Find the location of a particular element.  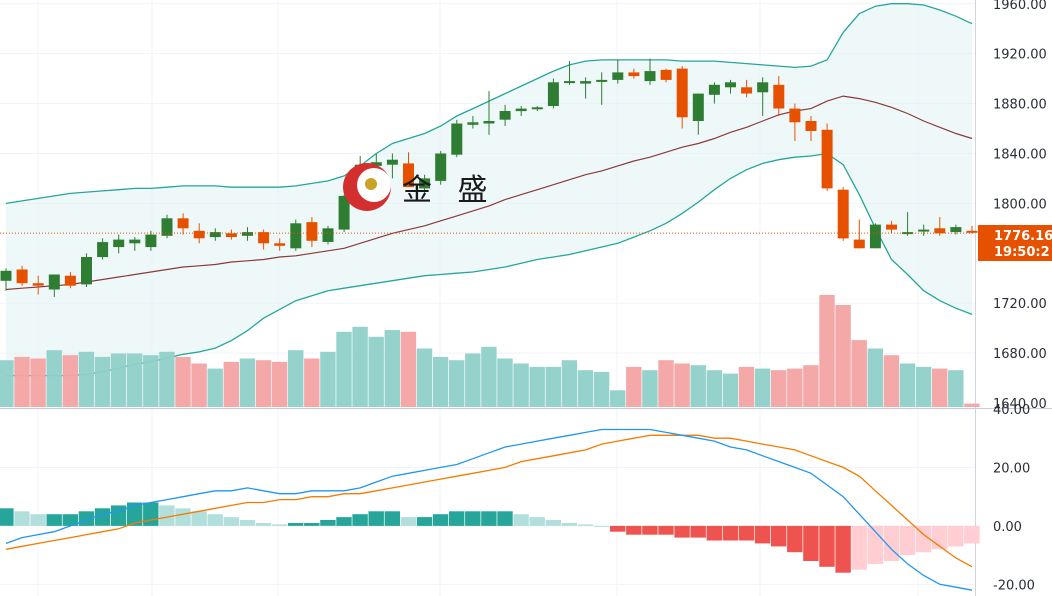

price-tick-label: 1840.00 is located at coordinates (1020, 154).